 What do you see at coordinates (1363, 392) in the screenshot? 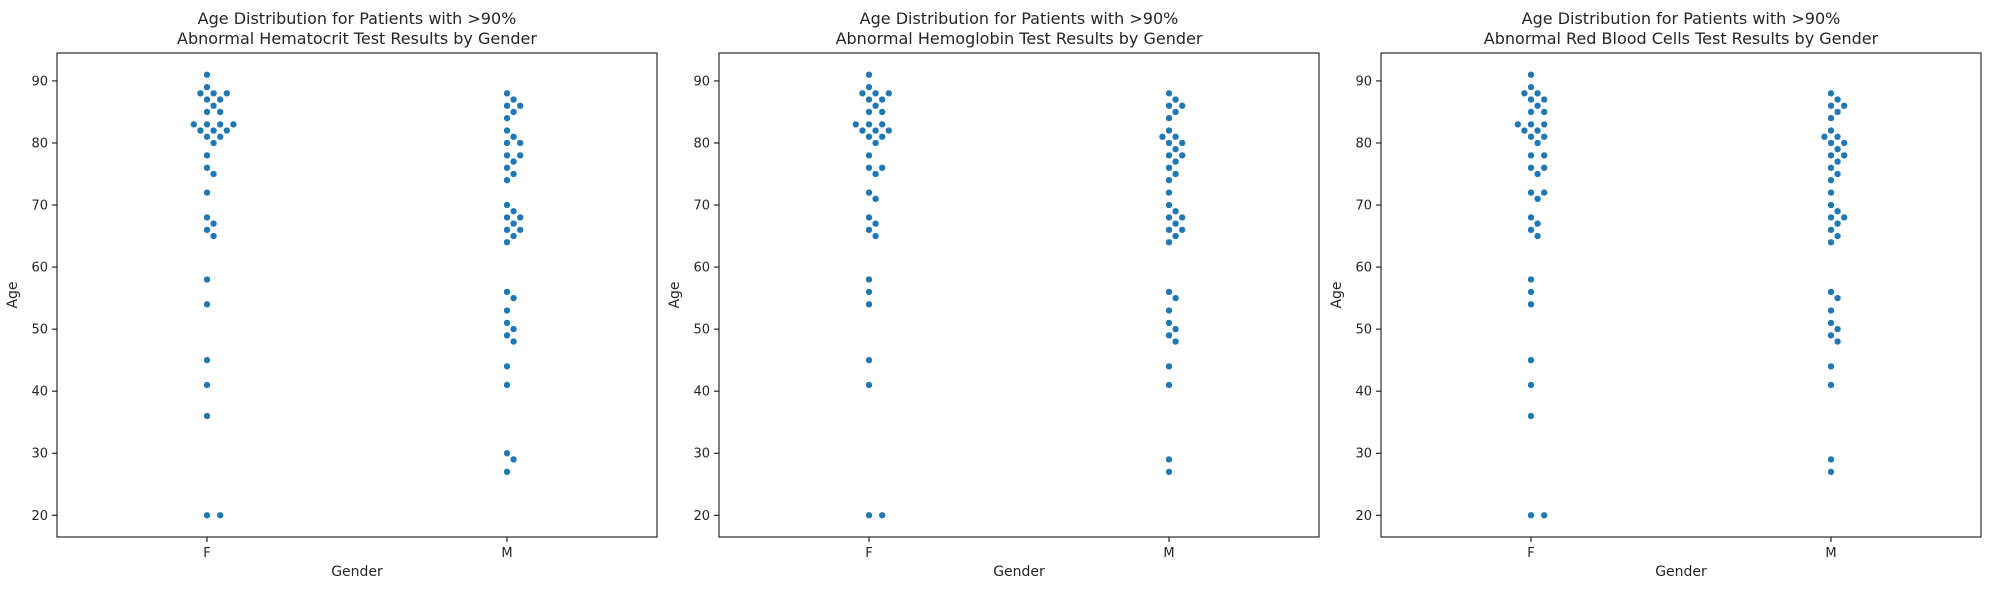
I see `y-tick-label: 40` at bounding box center [1363, 392].